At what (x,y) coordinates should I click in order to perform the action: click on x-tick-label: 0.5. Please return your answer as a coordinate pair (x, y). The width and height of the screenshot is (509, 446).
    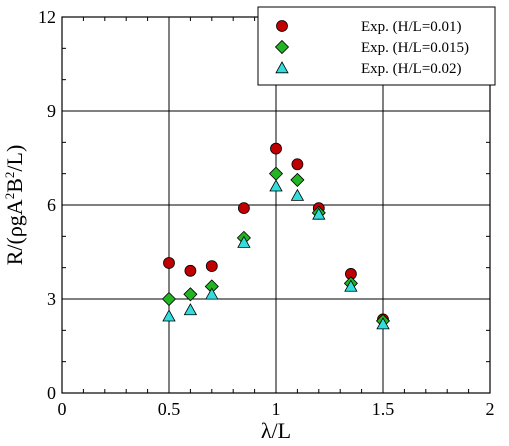
    Looking at the image, I should click on (169, 409).